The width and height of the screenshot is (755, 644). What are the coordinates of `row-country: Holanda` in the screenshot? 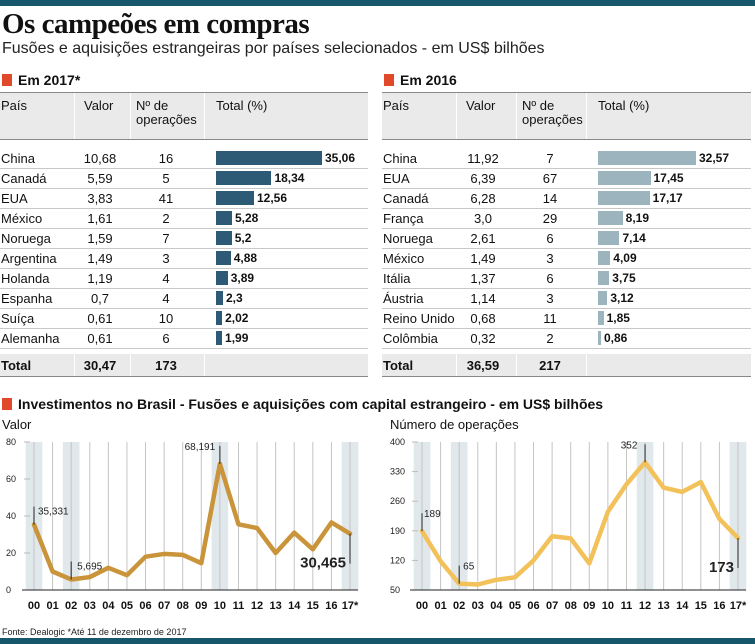 It's located at (25, 278).